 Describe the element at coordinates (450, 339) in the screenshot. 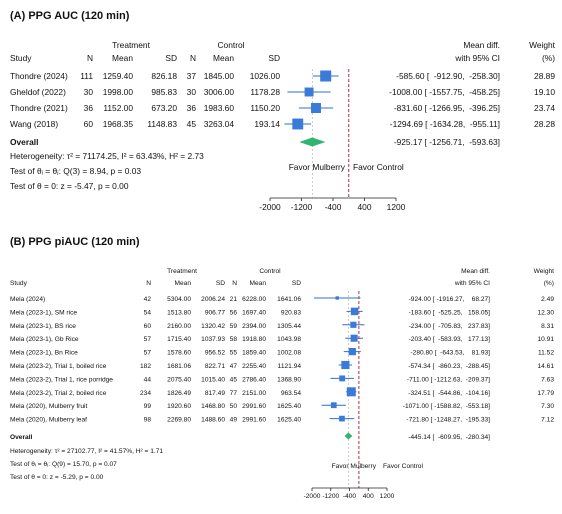

I see `panel-b-effect-ci-text: -203.40 [ -583.93, 177.13]` at that location.